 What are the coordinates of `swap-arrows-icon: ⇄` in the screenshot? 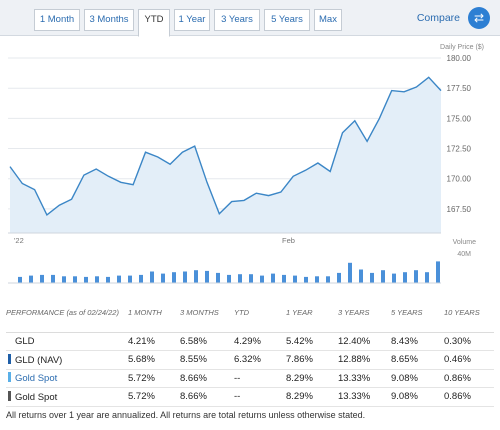 It's located at (479, 18).